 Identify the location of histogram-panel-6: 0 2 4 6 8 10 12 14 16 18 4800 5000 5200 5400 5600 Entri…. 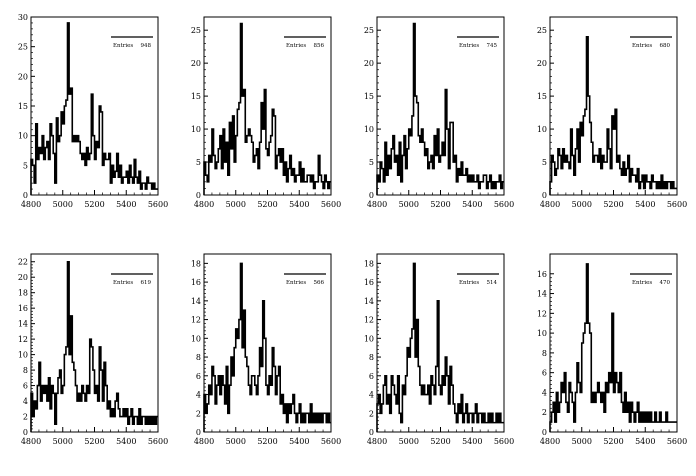
(266, 349).